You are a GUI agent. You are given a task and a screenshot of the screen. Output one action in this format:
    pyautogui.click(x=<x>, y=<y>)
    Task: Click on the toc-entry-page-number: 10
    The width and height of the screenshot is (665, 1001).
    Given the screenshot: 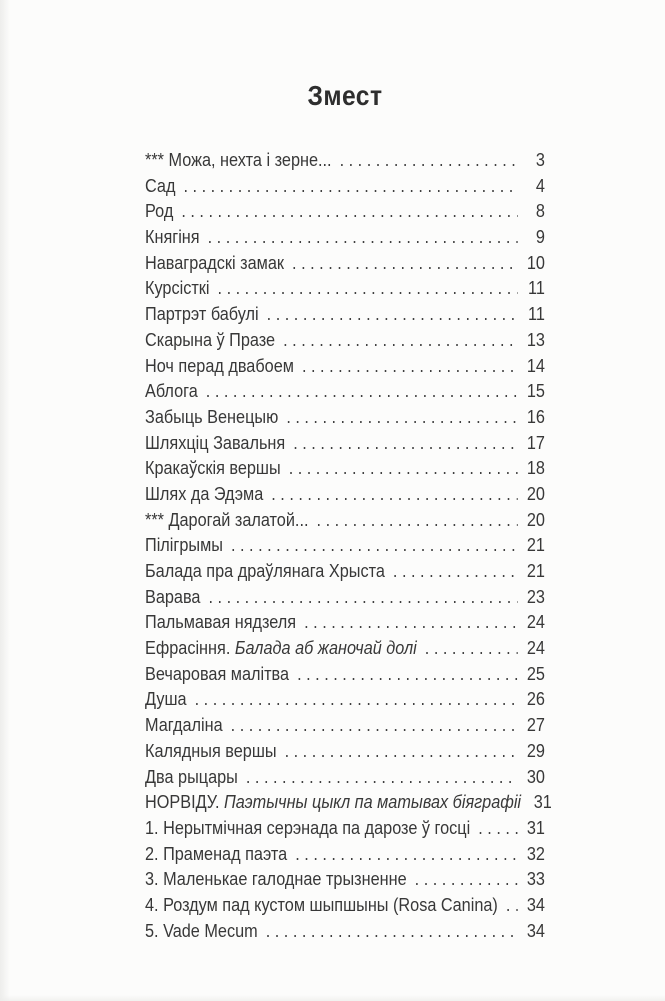 What is the action you would take?
    pyautogui.click(x=535, y=262)
    